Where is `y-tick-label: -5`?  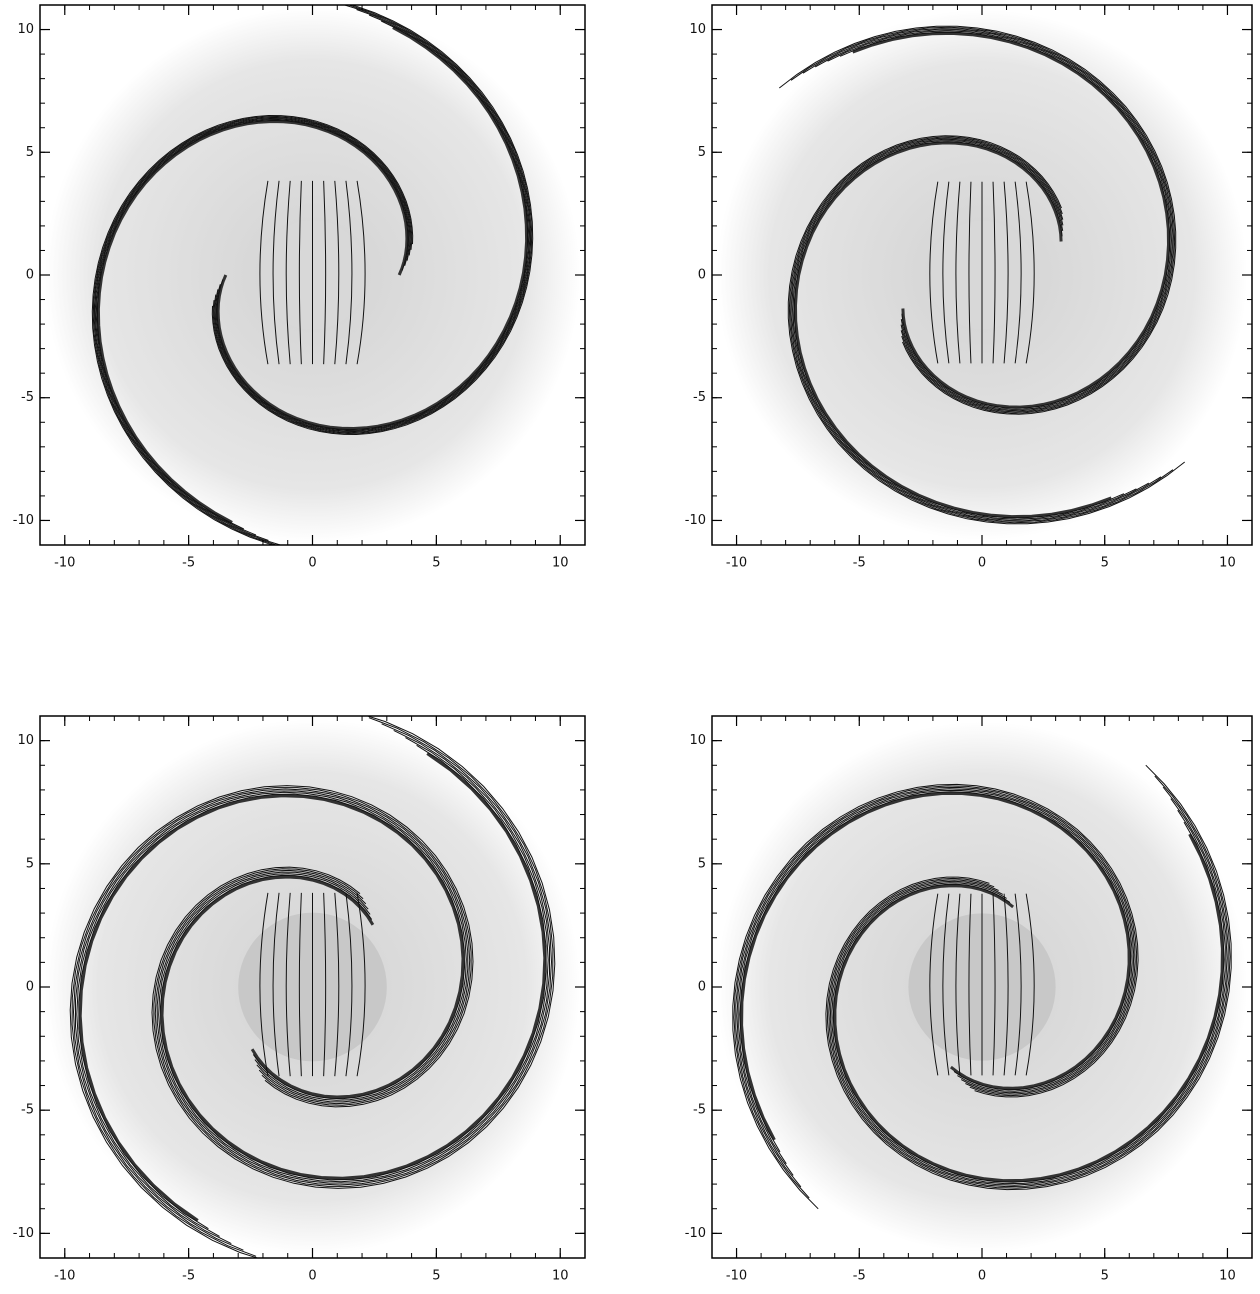
y-tick-label: -5 is located at coordinates (27, 397).